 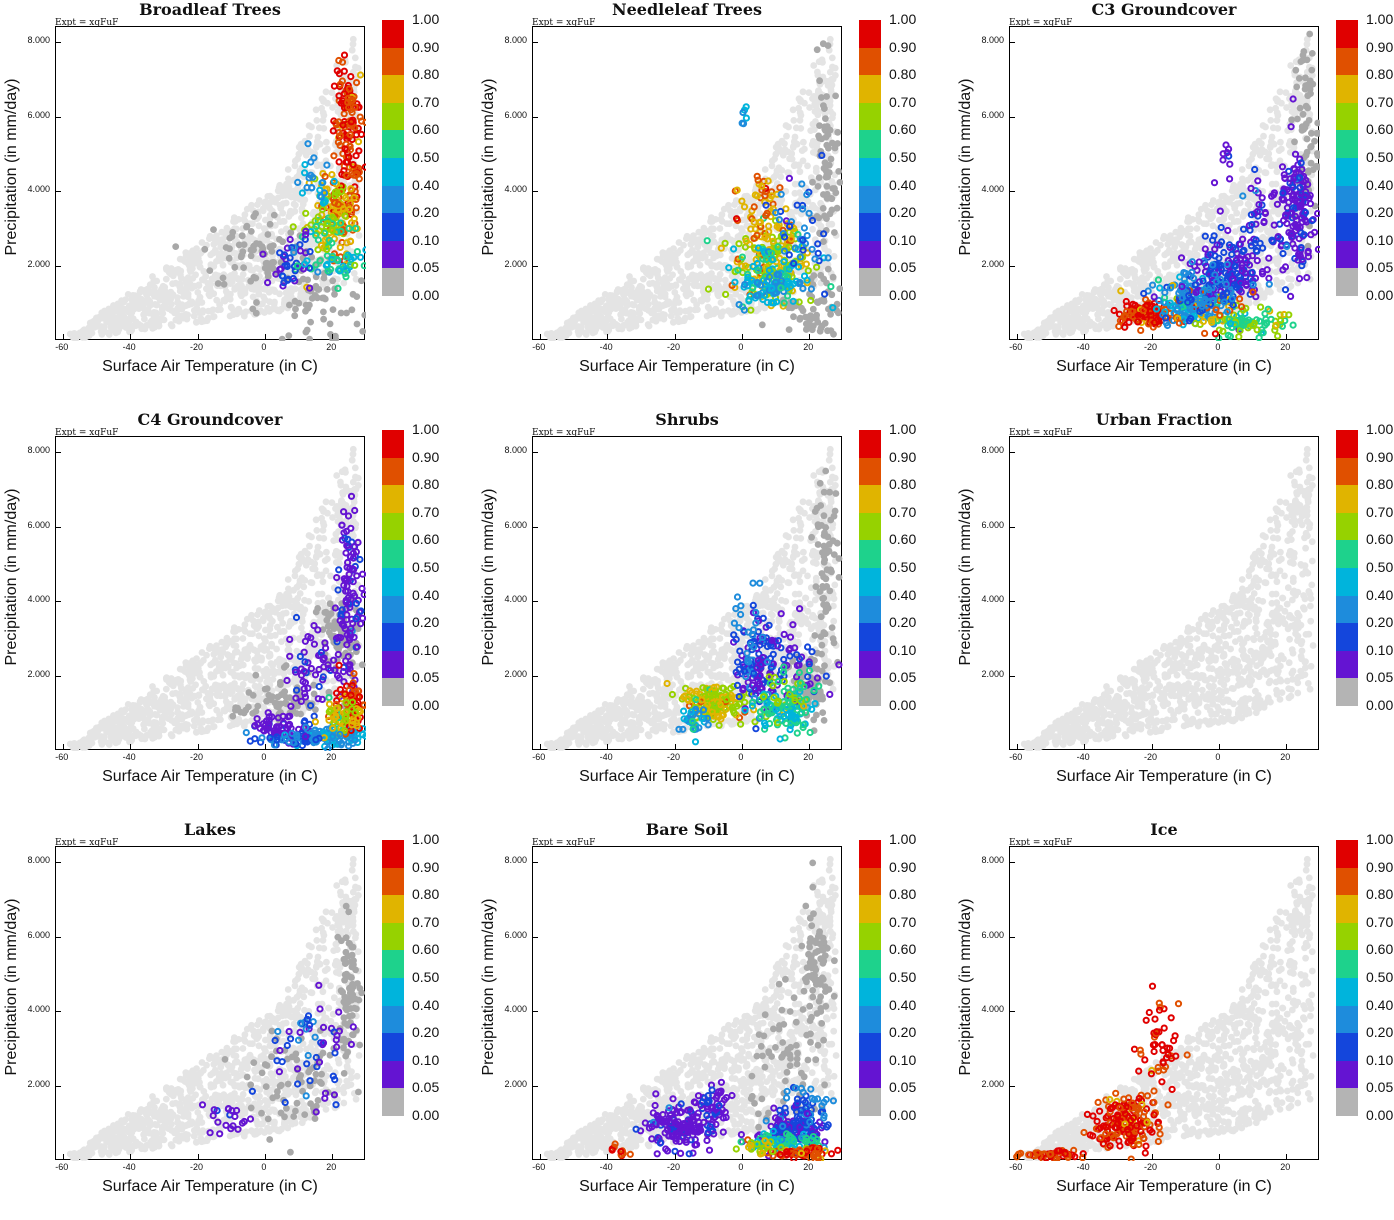 What do you see at coordinates (264, 347) in the screenshot?
I see `x-tick-label: 0` at bounding box center [264, 347].